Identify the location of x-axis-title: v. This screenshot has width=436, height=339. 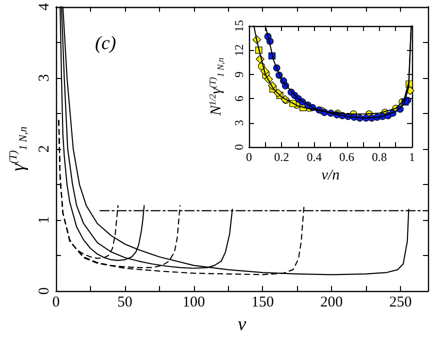
(242, 324).